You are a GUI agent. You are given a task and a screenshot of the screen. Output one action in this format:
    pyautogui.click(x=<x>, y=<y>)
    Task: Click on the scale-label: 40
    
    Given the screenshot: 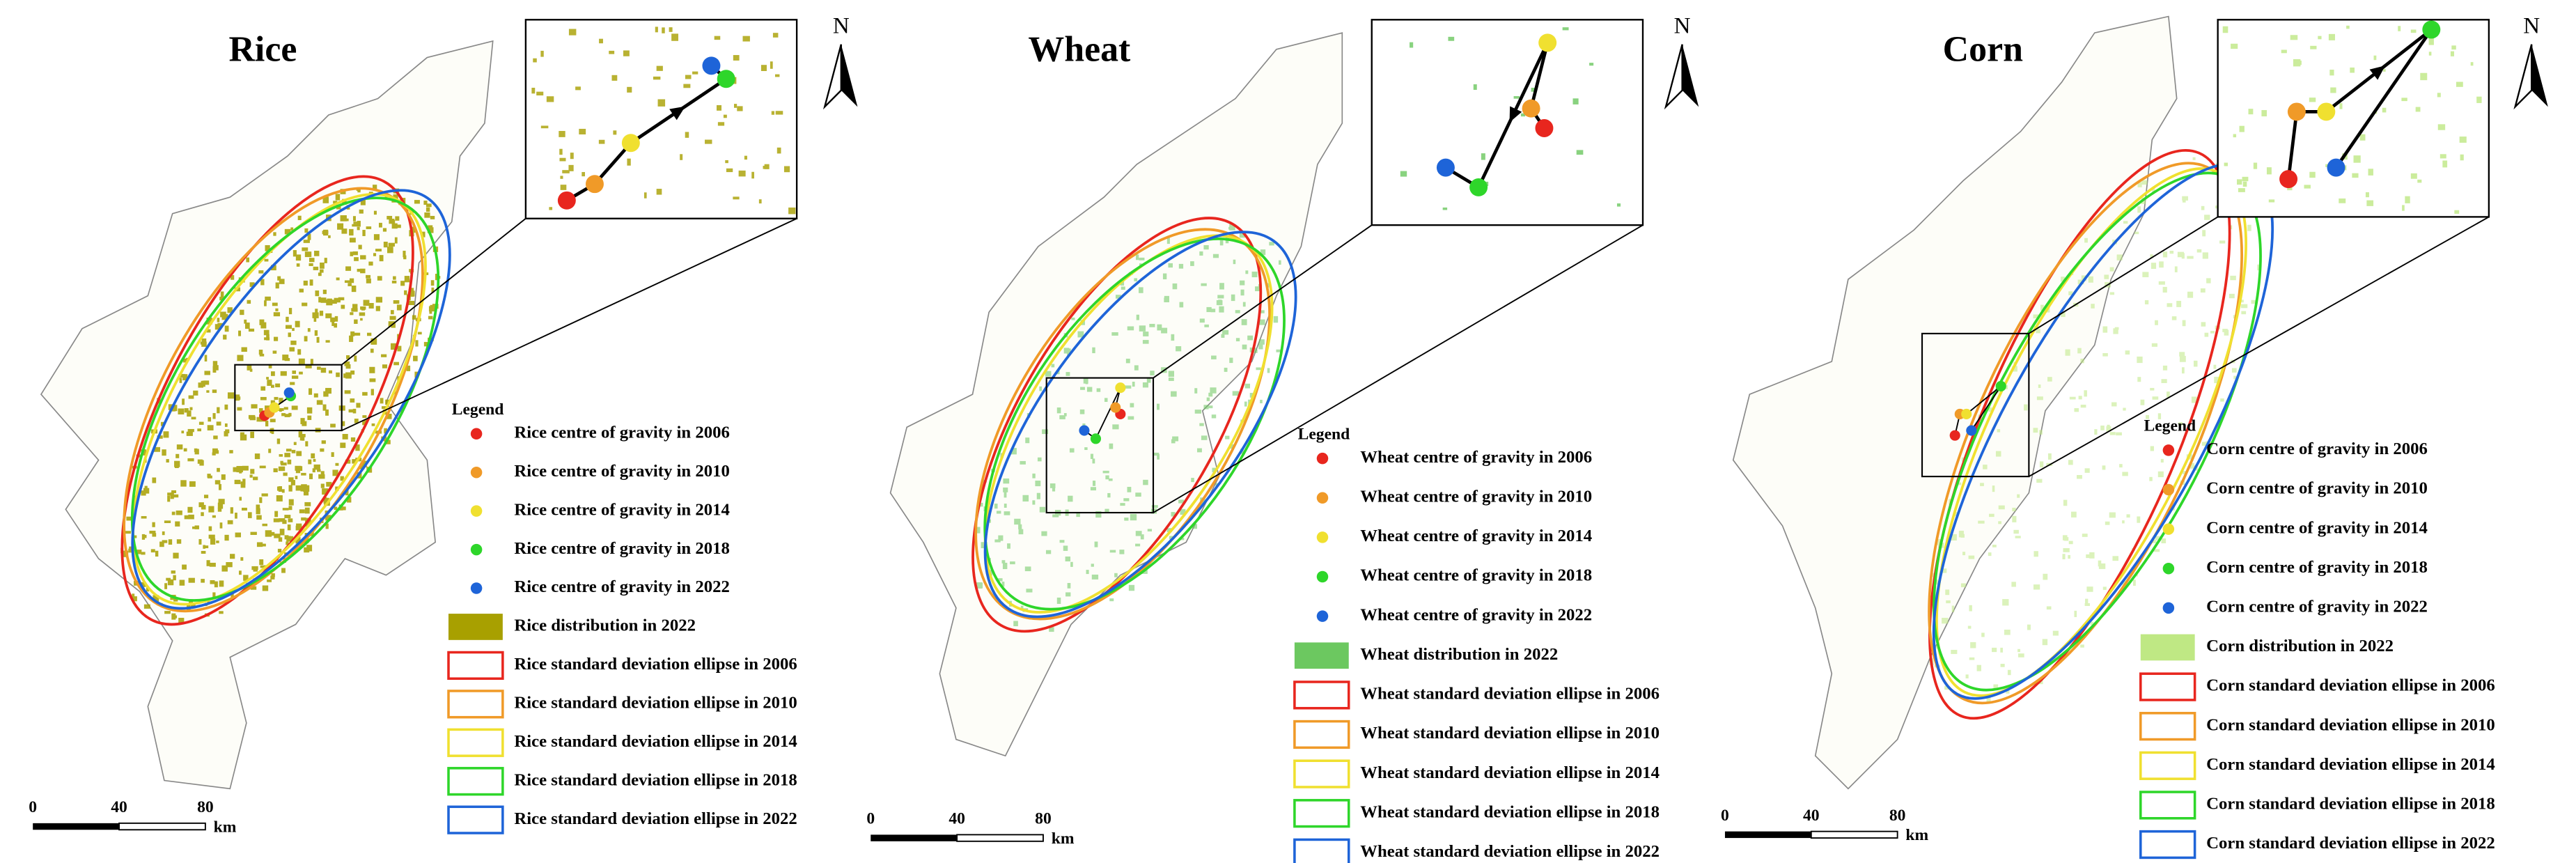 What is the action you would take?
    pyautogui.click(x=1811, y=816)
    